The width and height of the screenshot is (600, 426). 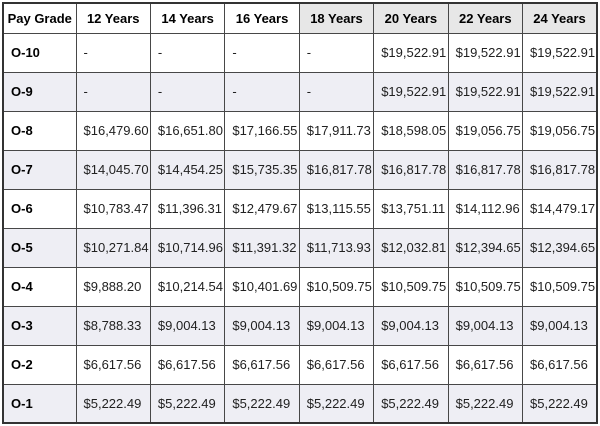 What do you see at coordinates (187, 18) in the screenshot?
I see `column-header-14-years: 14 Years` at bounding box center [187, 18].